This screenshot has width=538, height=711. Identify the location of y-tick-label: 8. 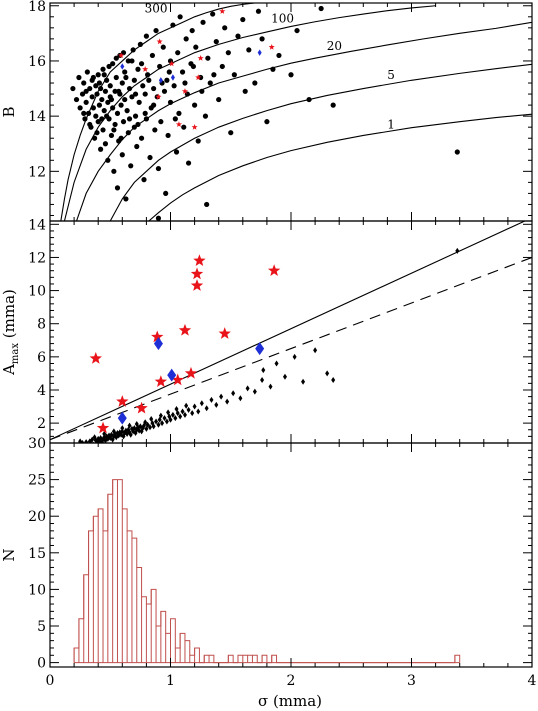
(41, 325).